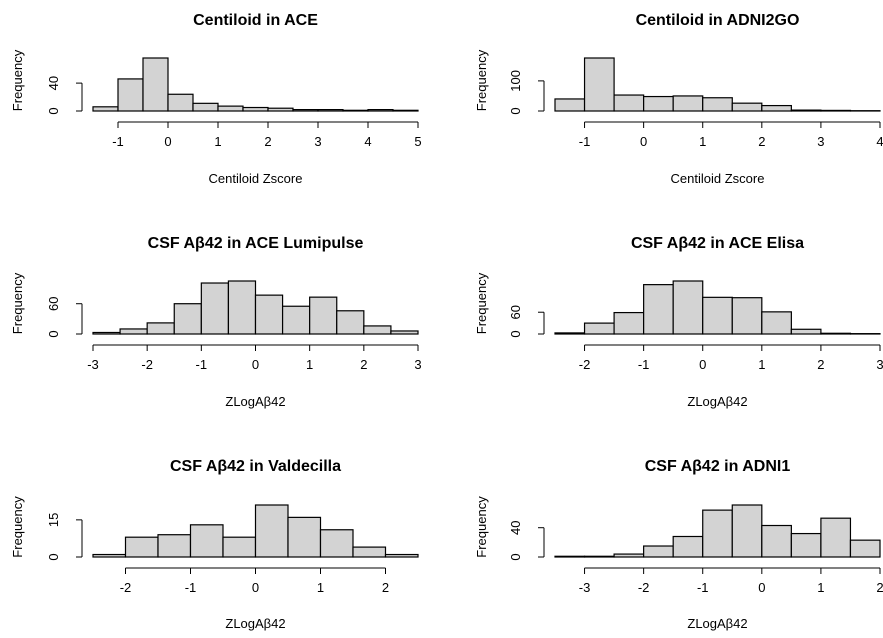  Describe the element at coordinates (256, 243) in the screenshot. I see `chart-title: CSF Aβ42 in ACE Lumipulse` at that location.